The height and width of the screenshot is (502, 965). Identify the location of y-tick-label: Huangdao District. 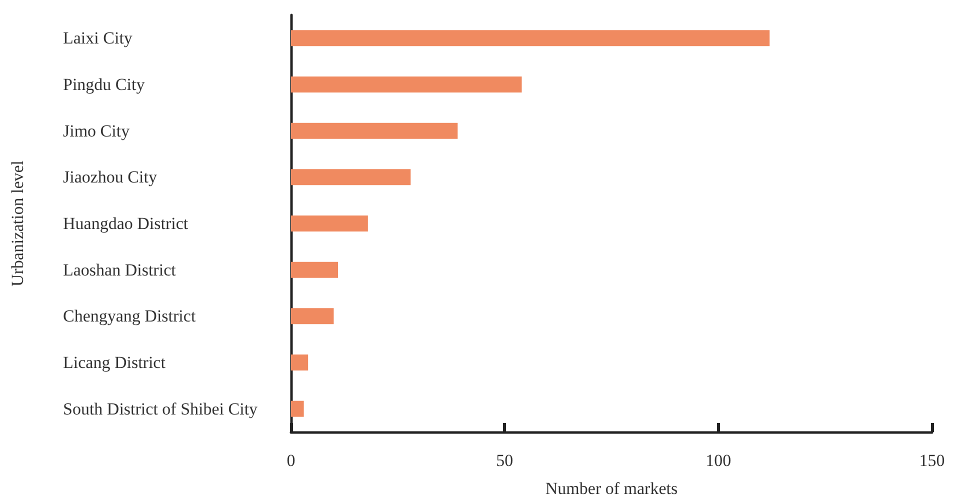
(125, 223).